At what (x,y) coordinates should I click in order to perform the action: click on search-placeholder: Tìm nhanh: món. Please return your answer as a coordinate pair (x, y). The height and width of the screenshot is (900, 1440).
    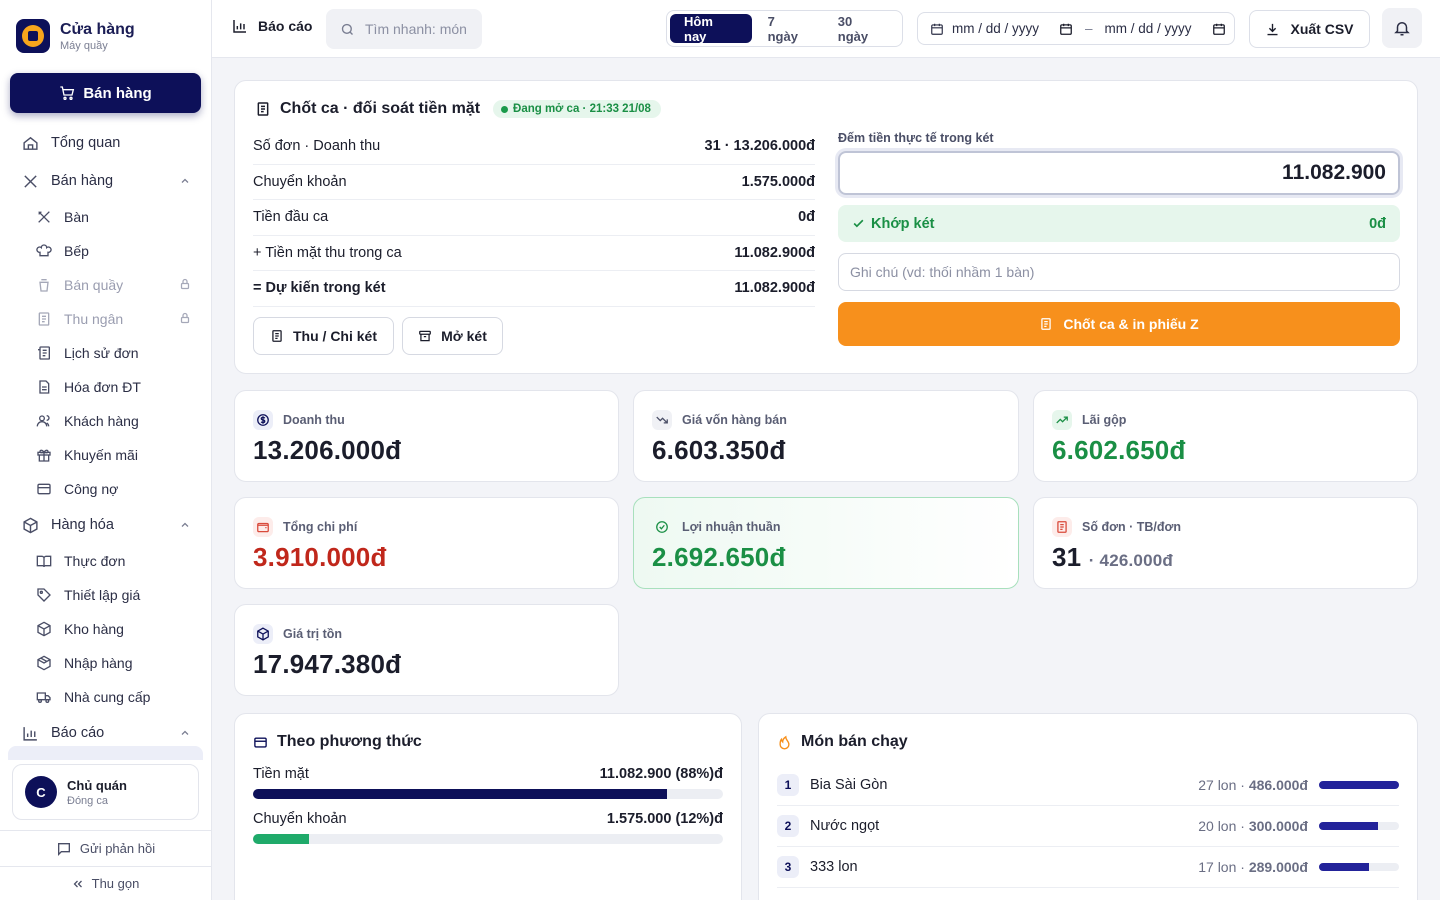
    Looking at the image, I should click on (416, 29).